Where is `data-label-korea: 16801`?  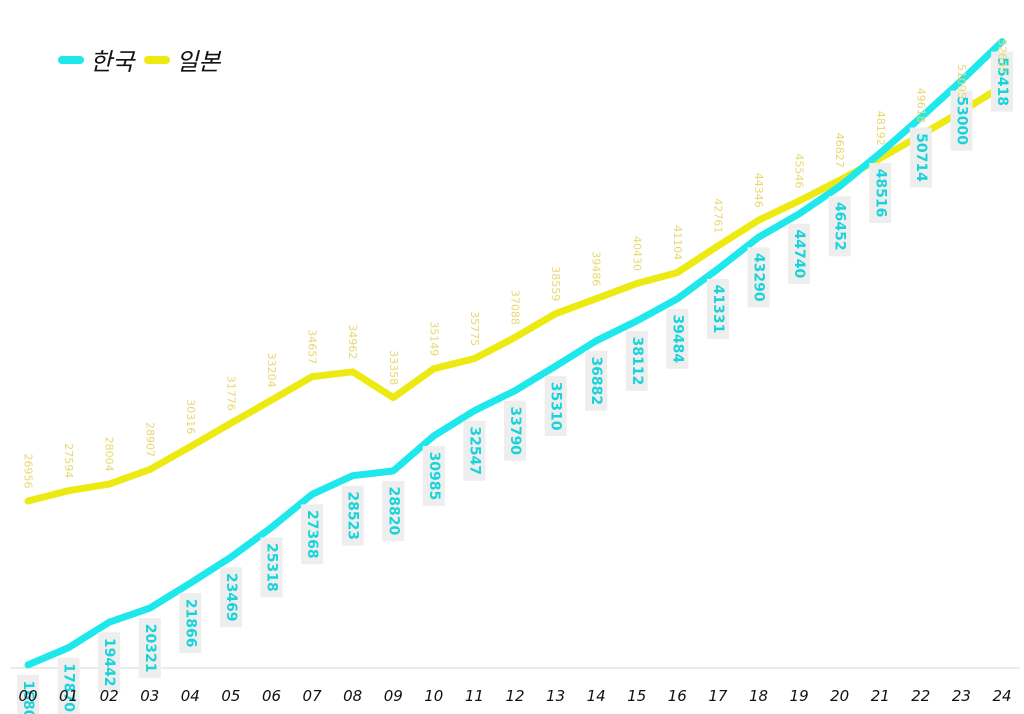
data-label-korea: 16801 is located at coordinates (28, 694).